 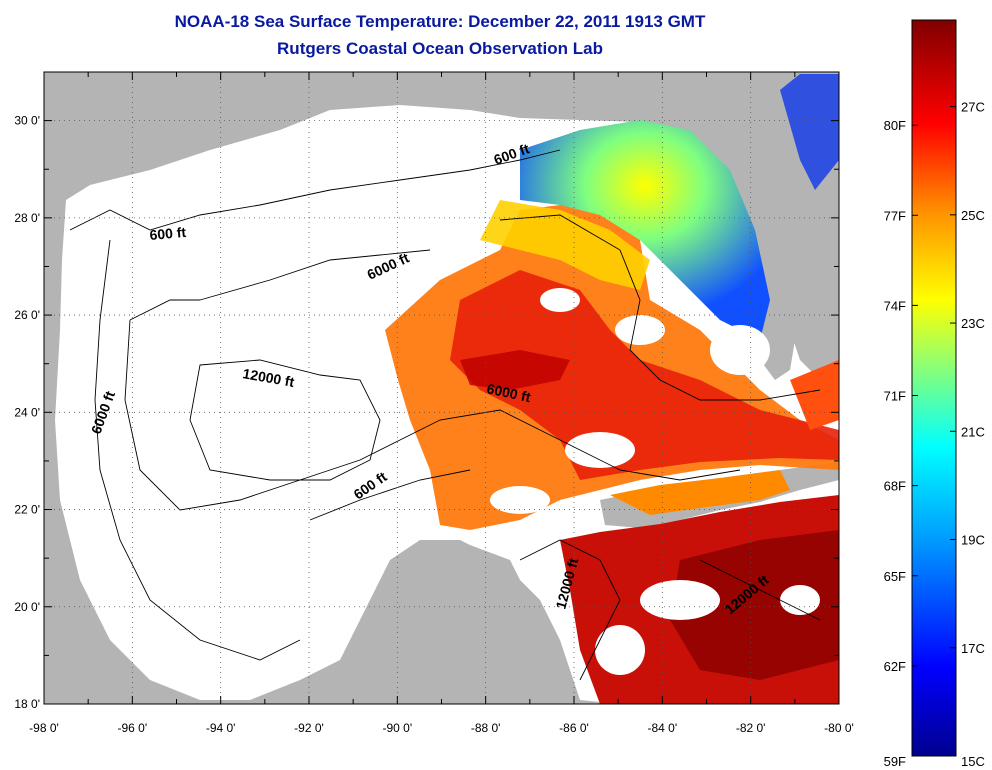 I want to click on sst-florida-keys, so click(x=814, y=395).